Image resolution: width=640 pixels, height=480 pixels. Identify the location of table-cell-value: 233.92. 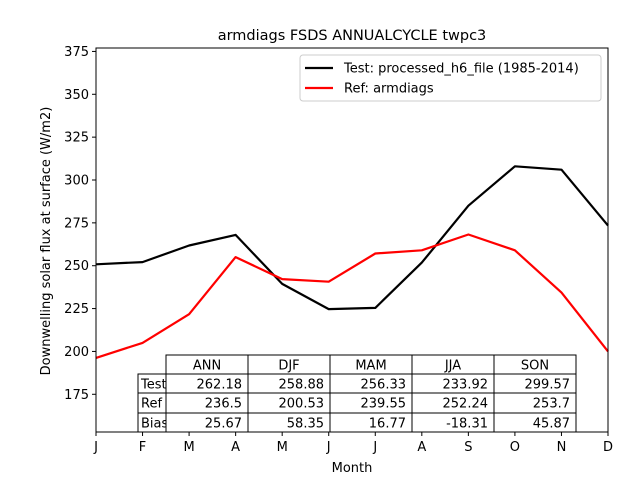
(466, 385).